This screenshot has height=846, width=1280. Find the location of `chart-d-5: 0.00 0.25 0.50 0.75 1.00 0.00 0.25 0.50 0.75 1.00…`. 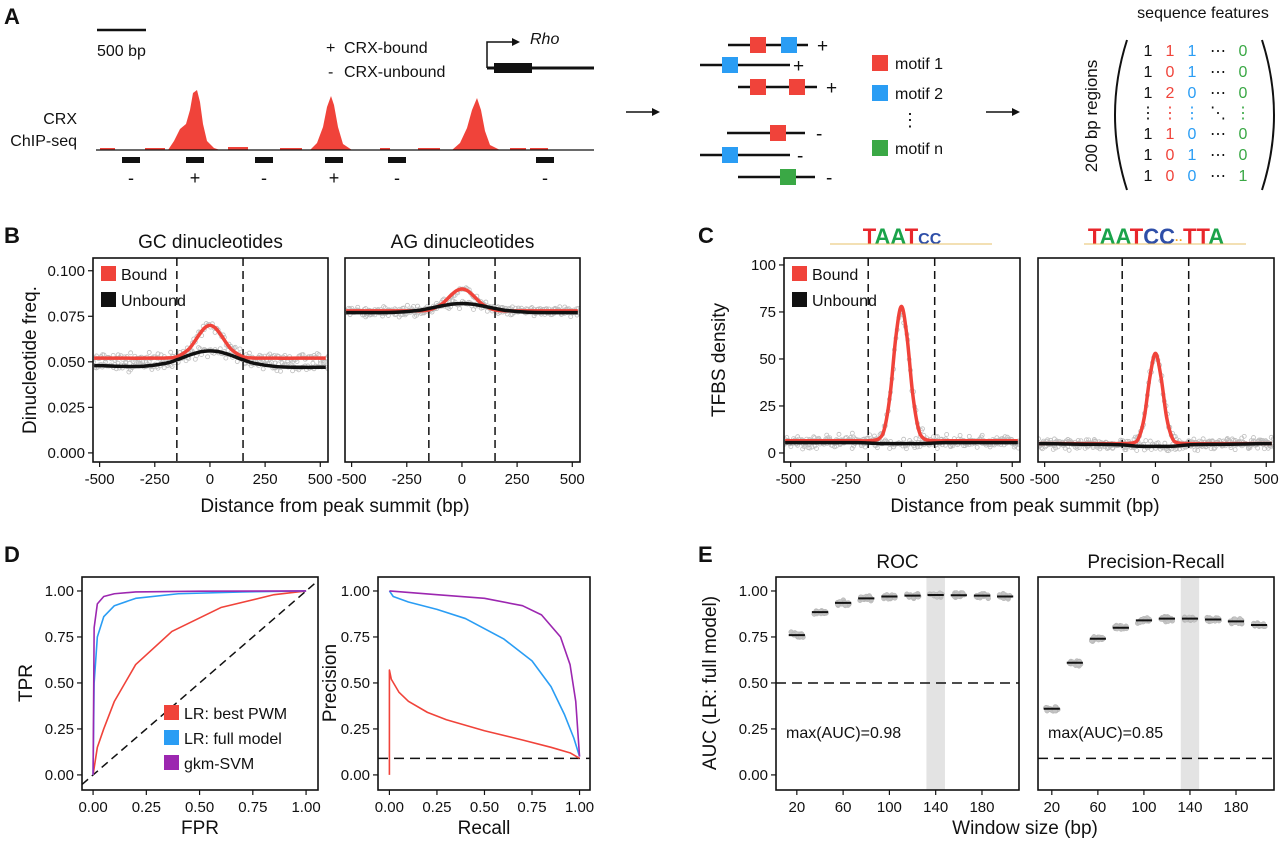

chart-d-5: 0.00 0.25 0.50 0.75 1.00 0.00 0.25 0.50 0.75 1.00… is located at coordinates (457, 707).